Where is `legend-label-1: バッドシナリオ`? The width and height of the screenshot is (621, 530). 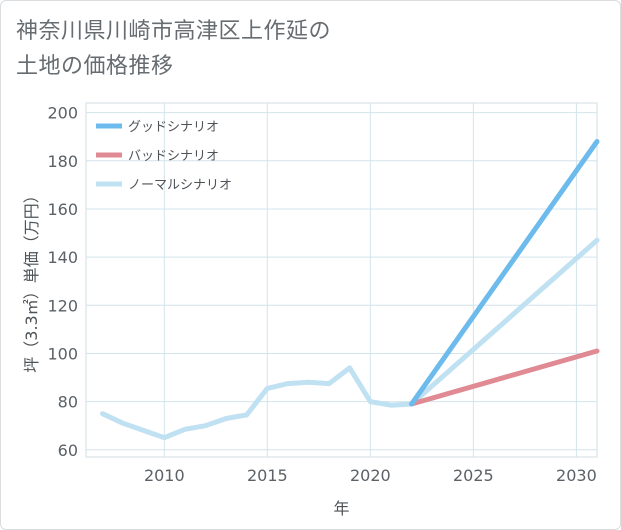
legend-label-1: バッドシナリオ is located at coordinates (173, 156).